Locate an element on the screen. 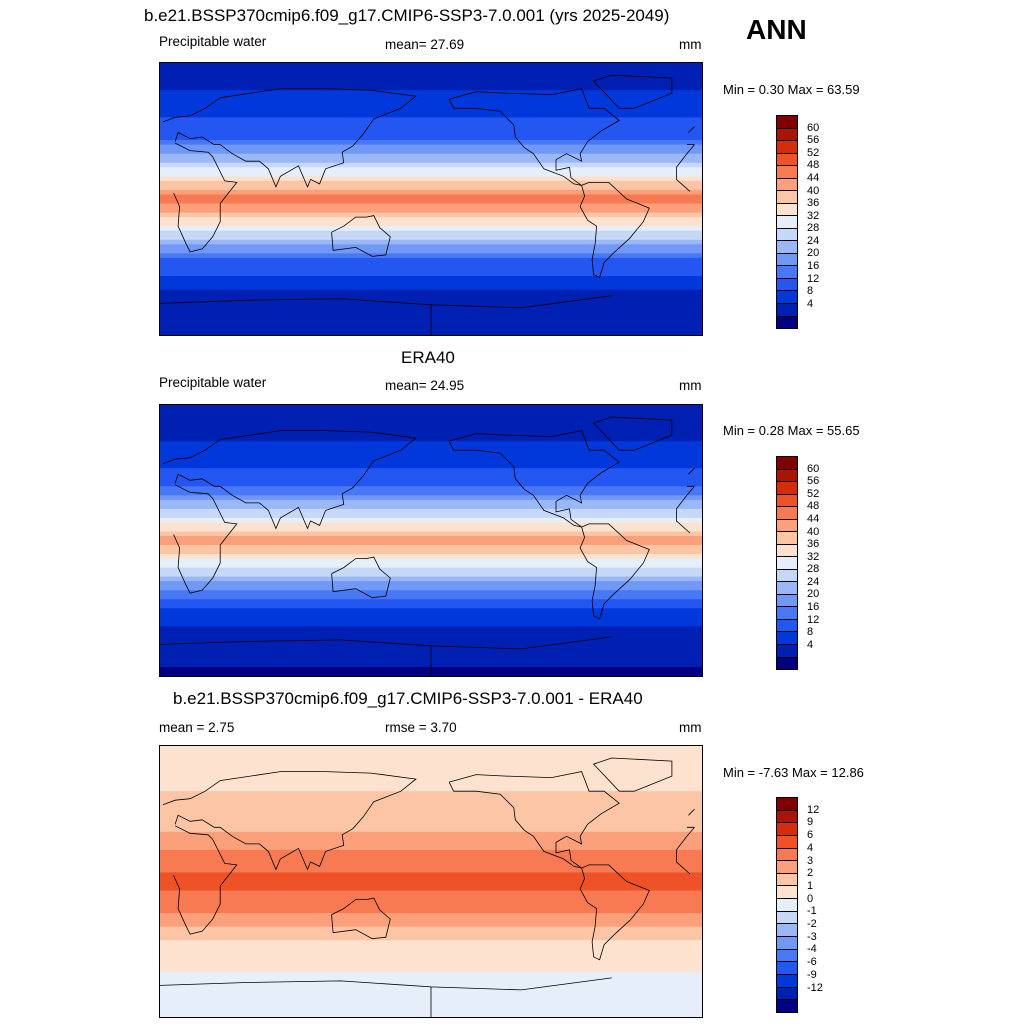  panel-1-minmax: Min = 0.30 Max = 63.59 is located at coordinates (791, 89).